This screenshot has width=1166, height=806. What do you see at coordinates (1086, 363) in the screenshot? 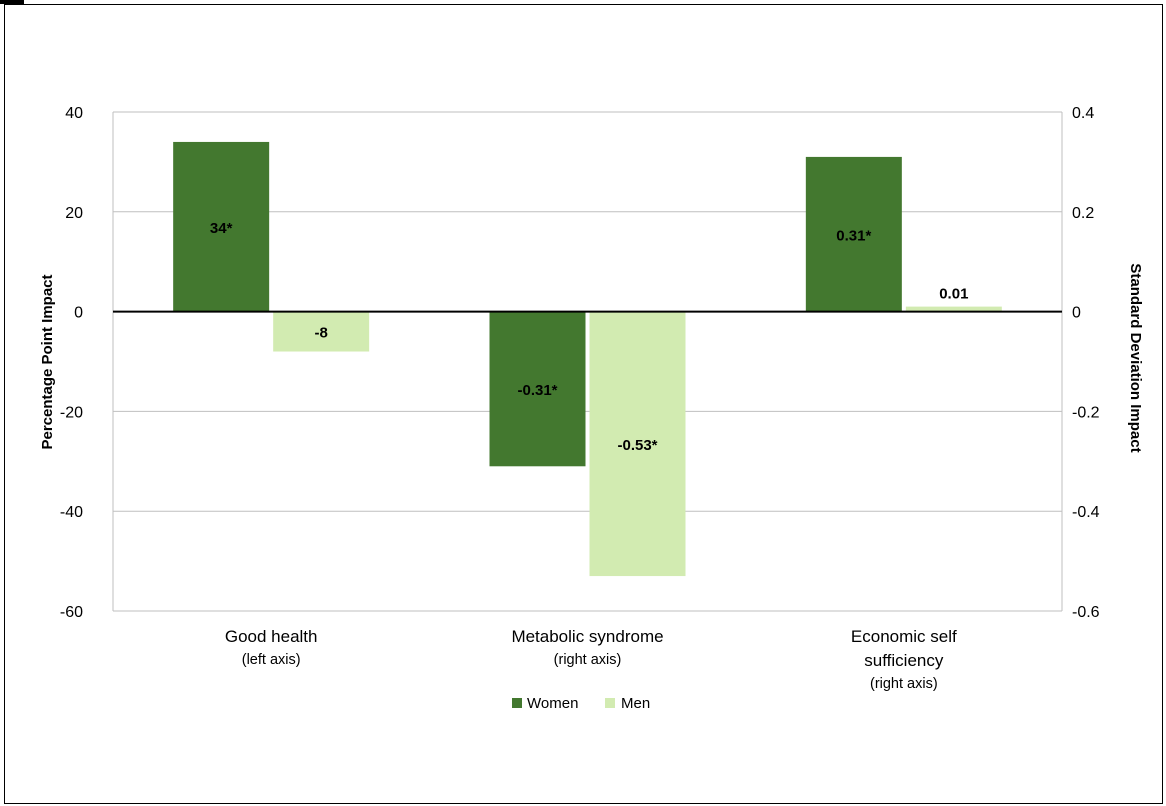
I see `right-axis-ticks: 0.4 0.2 0 -0.2 -0.4 -0.6` at bounding box center [1086, 363].